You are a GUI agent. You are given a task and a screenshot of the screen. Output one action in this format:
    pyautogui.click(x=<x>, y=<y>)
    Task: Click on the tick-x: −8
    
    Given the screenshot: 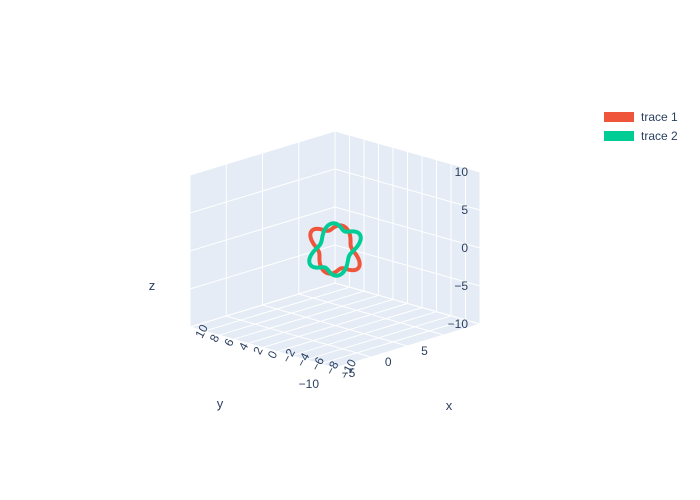 What is the action you would take?
    pyautogui.click(x=332, y=367)
    